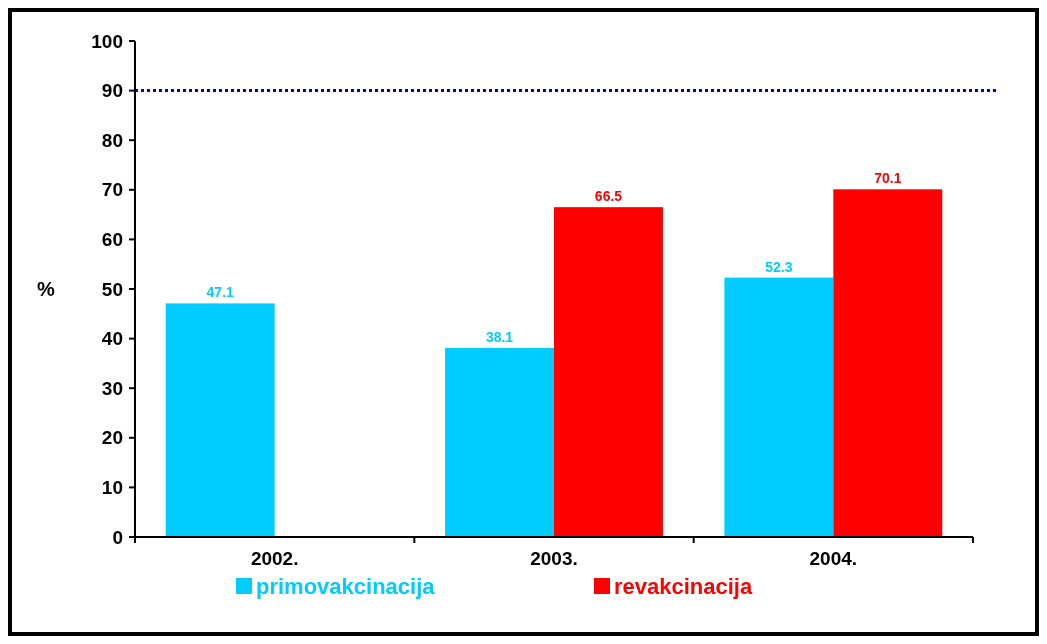 The image size is (1047, 644). I want to click on legend-label: revakcinacija, so click(683, 586).